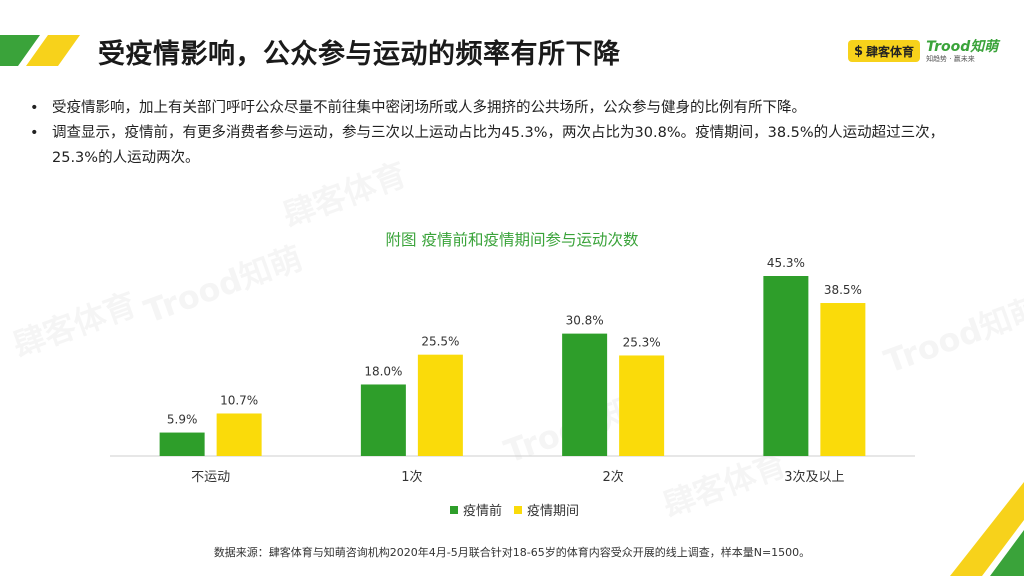 This screenshot has width=1024, height=576. I want to click on legend-swatch-during, so click(518, 509).